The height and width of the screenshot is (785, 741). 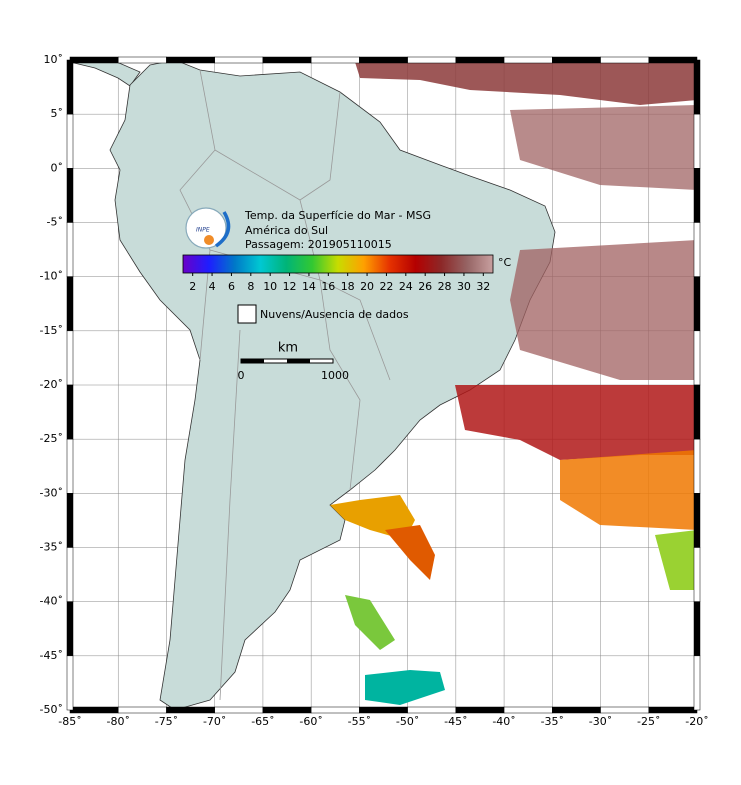 What do you see at coordinates (51, 492) in the screenshot?
I see `y-tick-label: -30˚` at bounding box center [51, 492].